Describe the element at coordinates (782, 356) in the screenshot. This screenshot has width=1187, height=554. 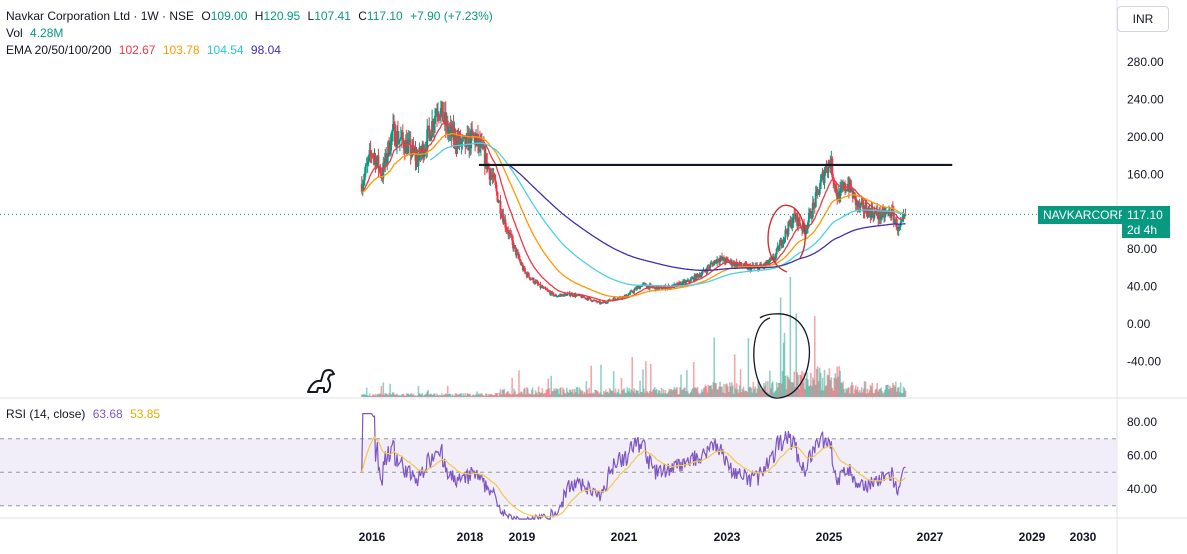
I see `black-circle-annotation` at that location.